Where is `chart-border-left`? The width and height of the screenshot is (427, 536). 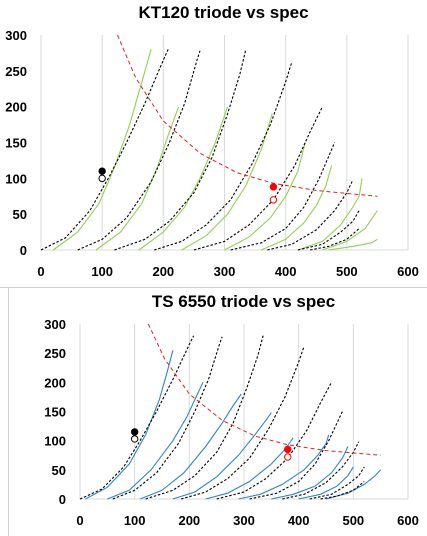
chart-border-left is located at coordinates (8, 412).